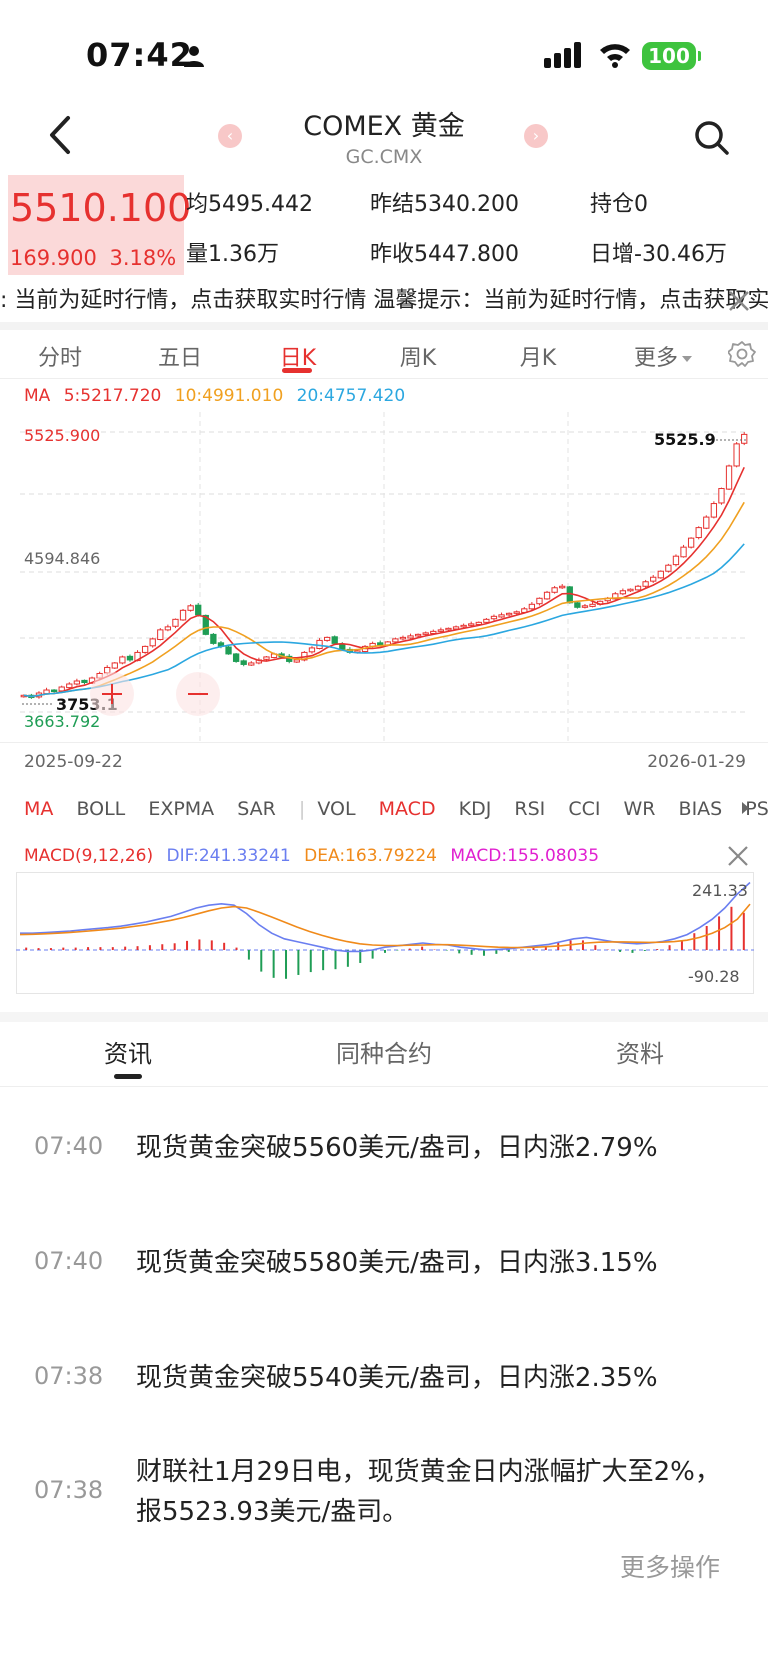 This screenshot has width=768, height=1669. I want to click on prev-contract-icon: ‹, so click(230, 136).